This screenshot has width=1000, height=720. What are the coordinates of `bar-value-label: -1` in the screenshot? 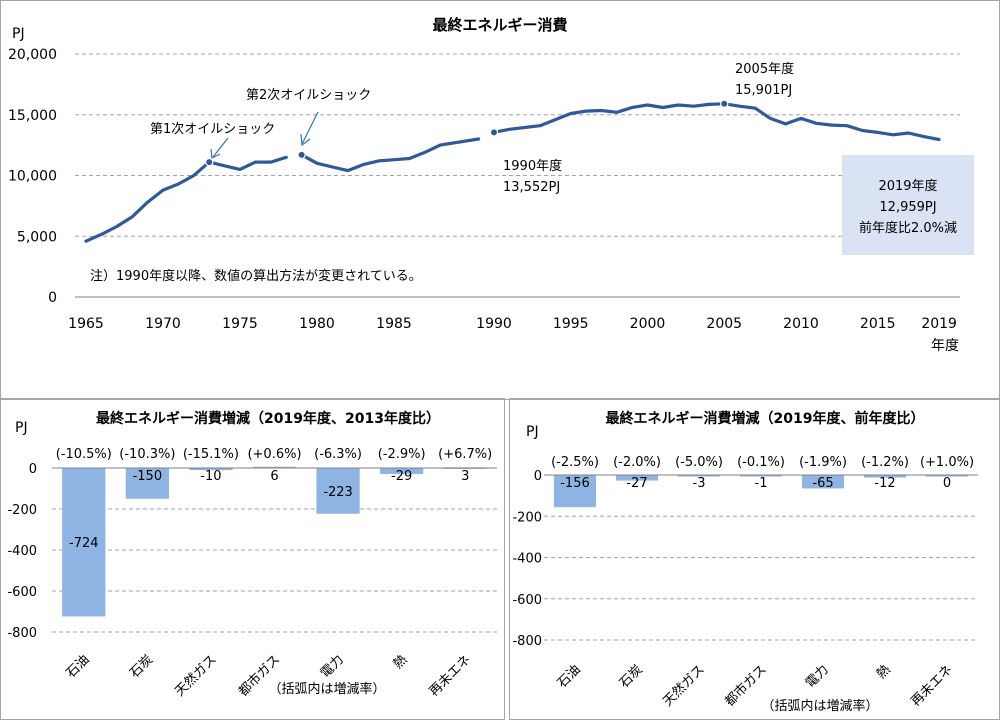 It's located at (761, 483).